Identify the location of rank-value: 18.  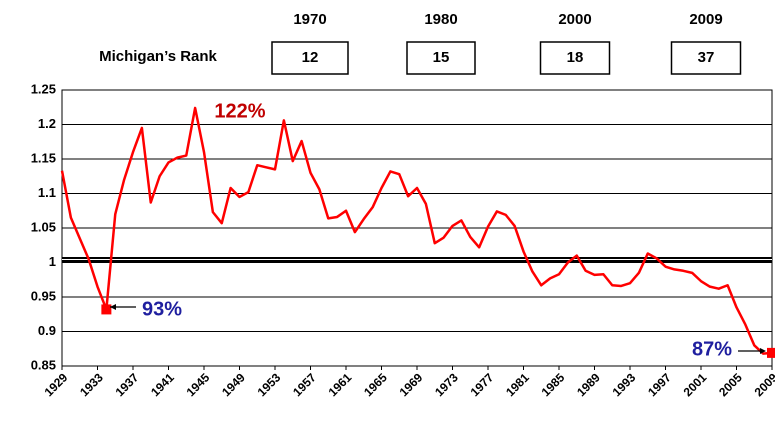
(575, 57).